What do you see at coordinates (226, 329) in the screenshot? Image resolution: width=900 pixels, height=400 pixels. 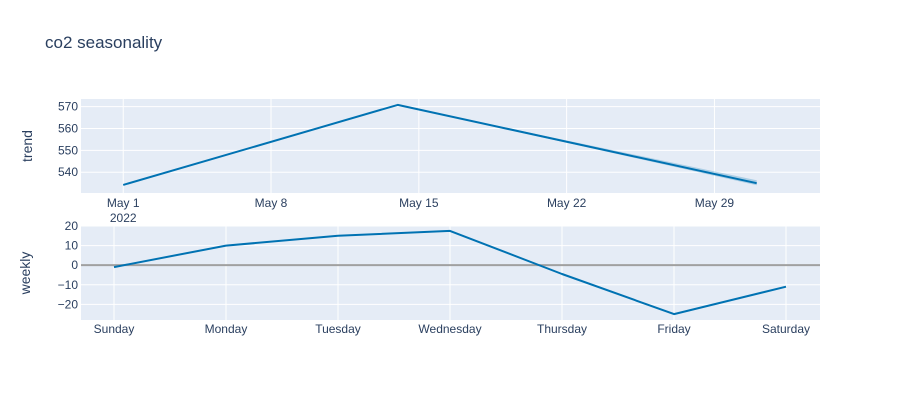 I see `weekly-x-tick-label: Monday` at bounding box center [226, 329].